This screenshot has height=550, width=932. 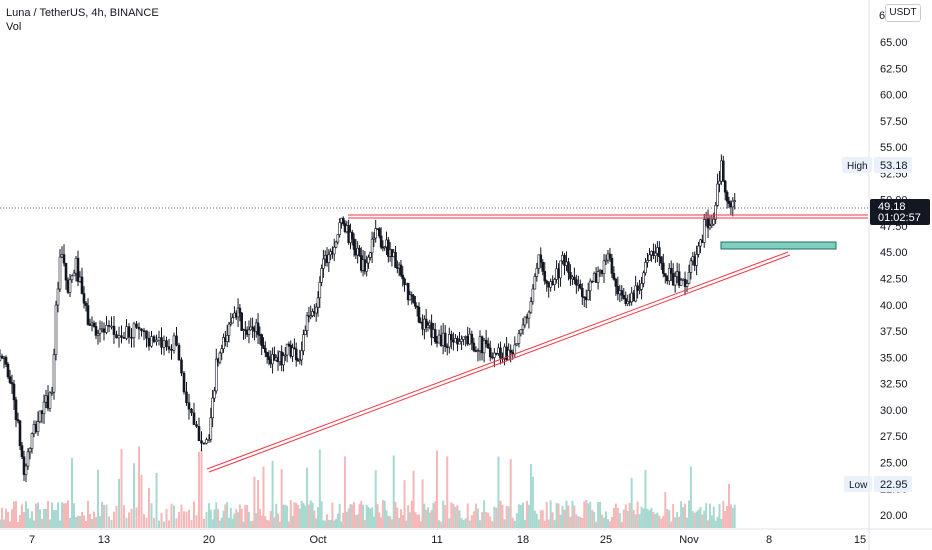 I want to click on symbol-title: Luna / TetherUS, 4h, BINANCE, so click(x=82, y=13).